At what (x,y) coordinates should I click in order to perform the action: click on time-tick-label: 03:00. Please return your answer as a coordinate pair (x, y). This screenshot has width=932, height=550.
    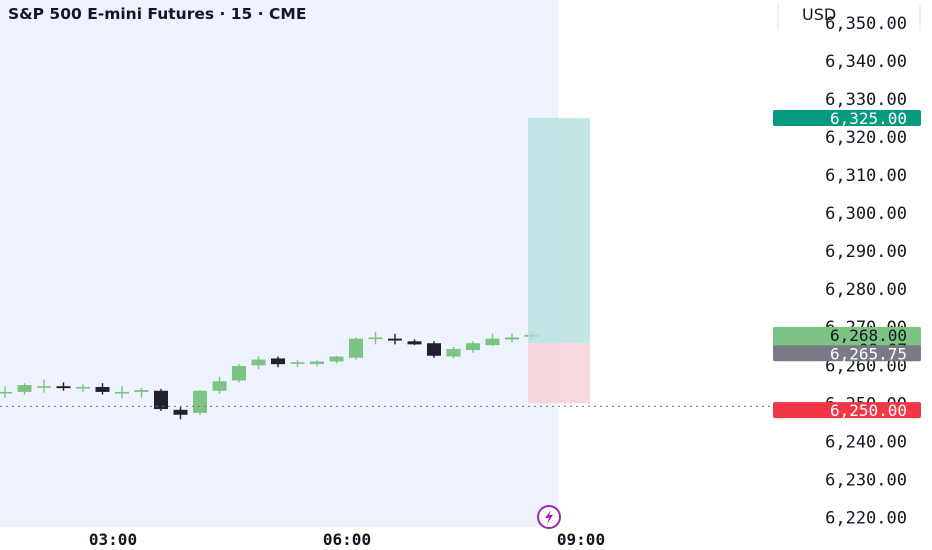
    Looking at the image, I should click on (113, 539).